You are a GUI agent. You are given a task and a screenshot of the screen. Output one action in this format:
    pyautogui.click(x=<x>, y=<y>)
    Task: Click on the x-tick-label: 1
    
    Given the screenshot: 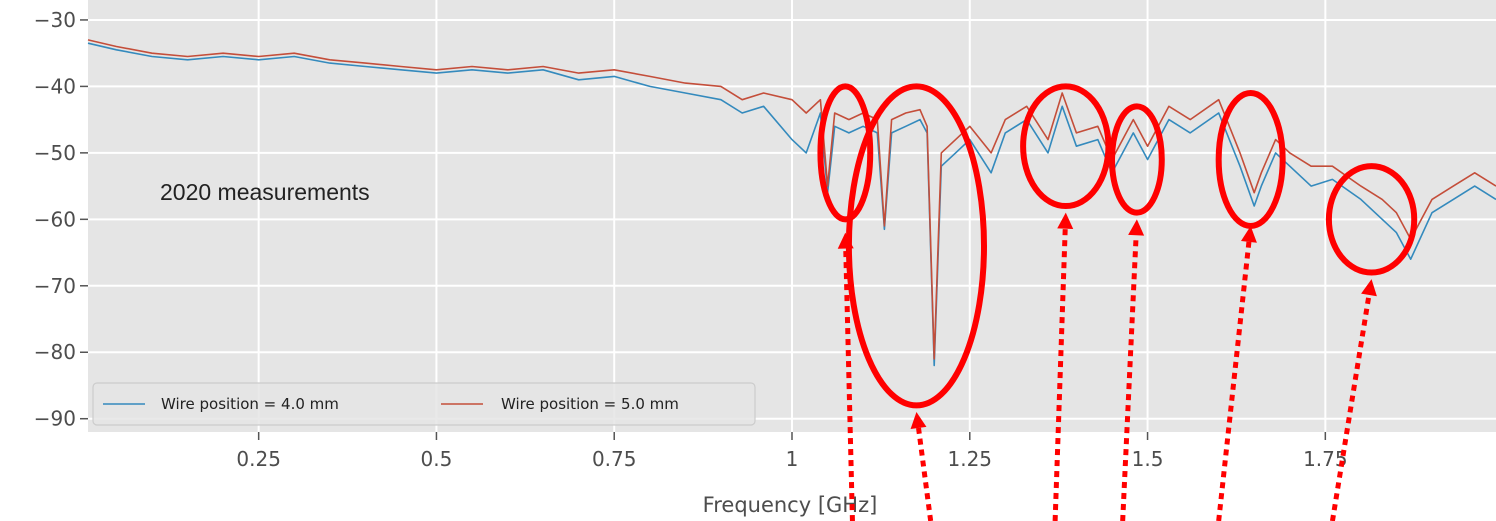 What is the action you would take?
    pyautogui.click(x=792, y=459)
    